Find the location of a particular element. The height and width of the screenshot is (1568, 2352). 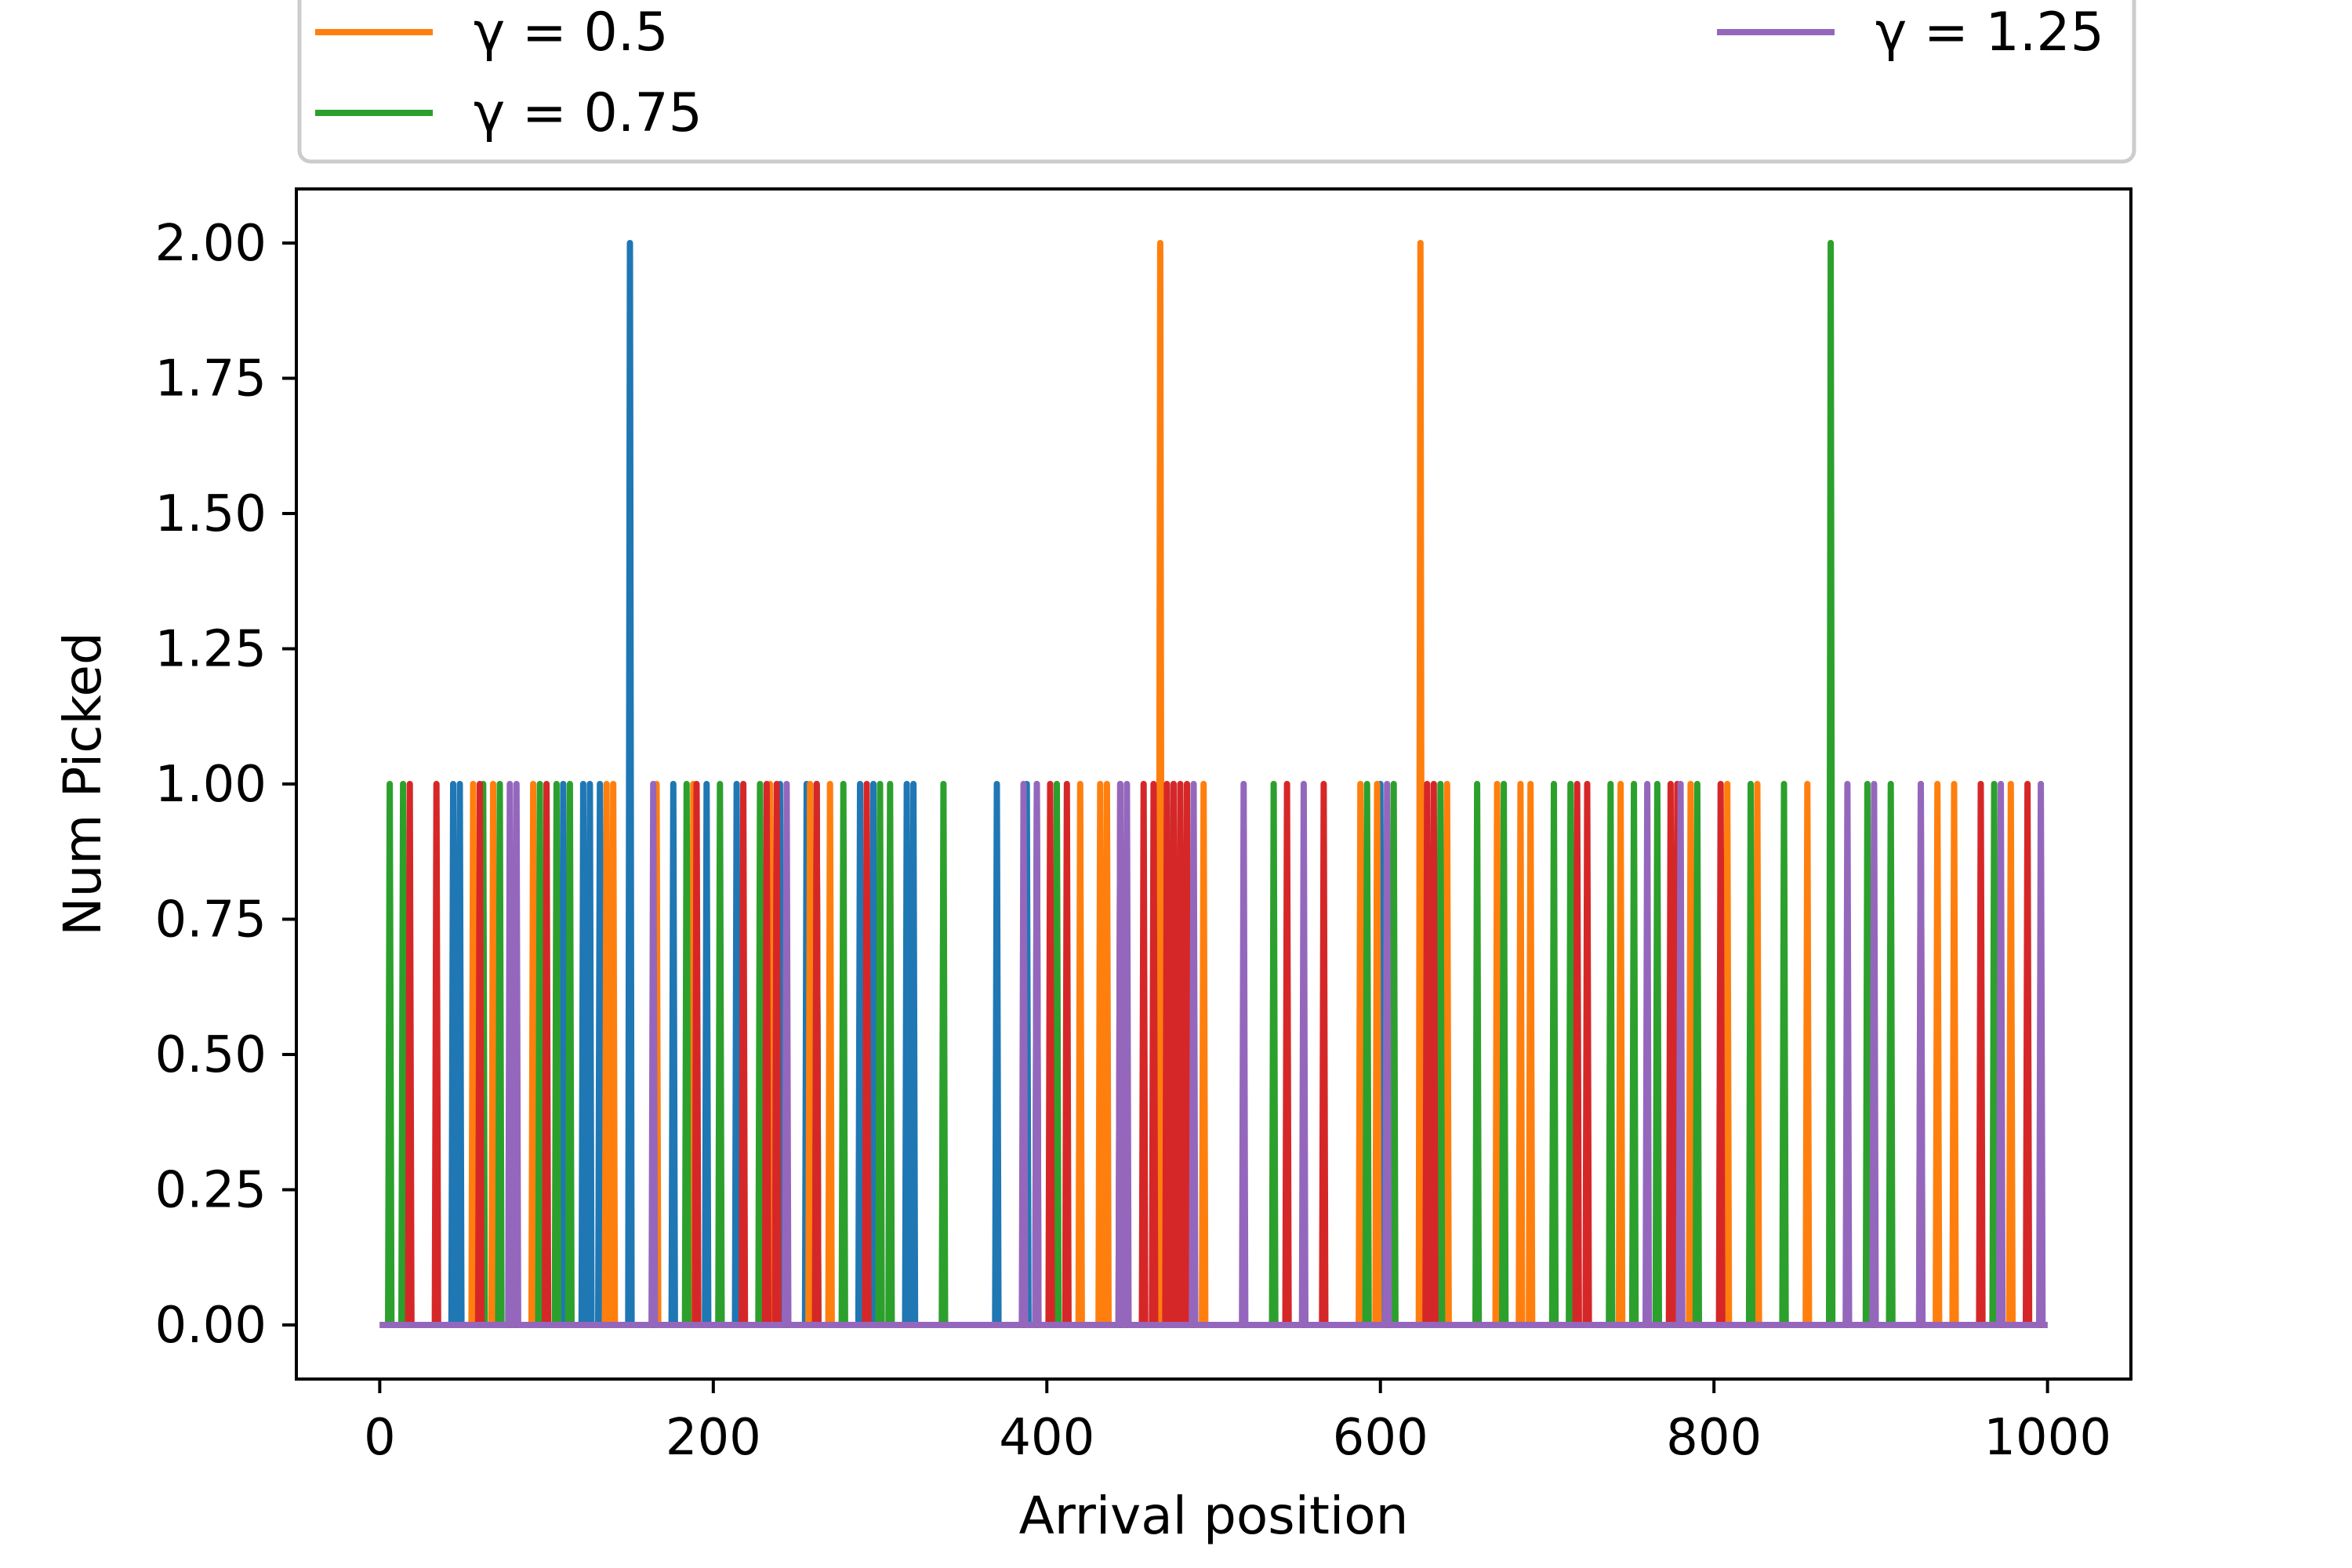

y-axis: 0.00 0.25 0.50 0.75 1.00 1.25 1.50 1.75 2.00 is located at coordinates (225, 785).